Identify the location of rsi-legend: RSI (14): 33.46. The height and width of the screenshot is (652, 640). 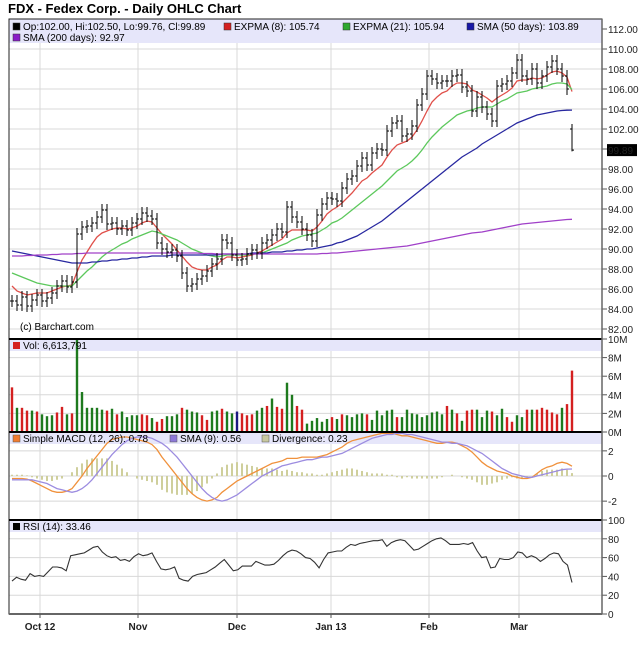
(57, 527).